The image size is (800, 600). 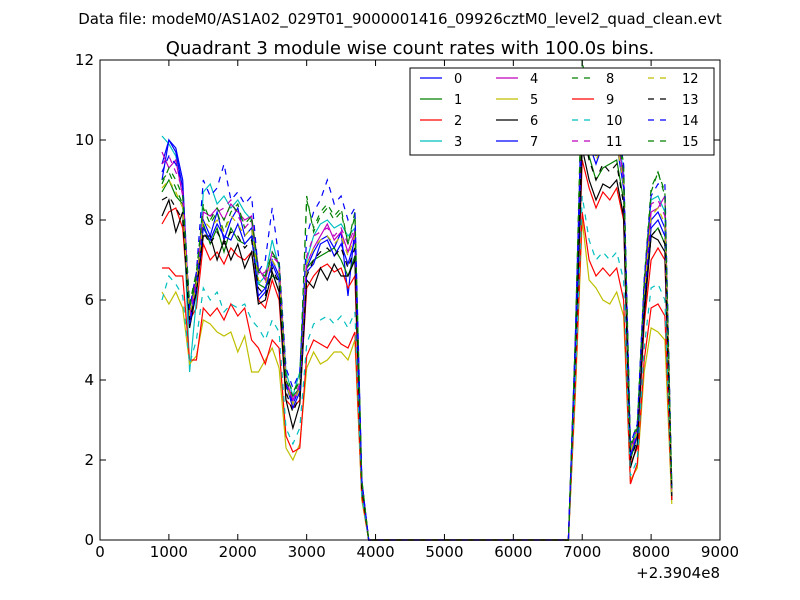 I want to click on legend-label-7: 7, so click(x=534, y=142).